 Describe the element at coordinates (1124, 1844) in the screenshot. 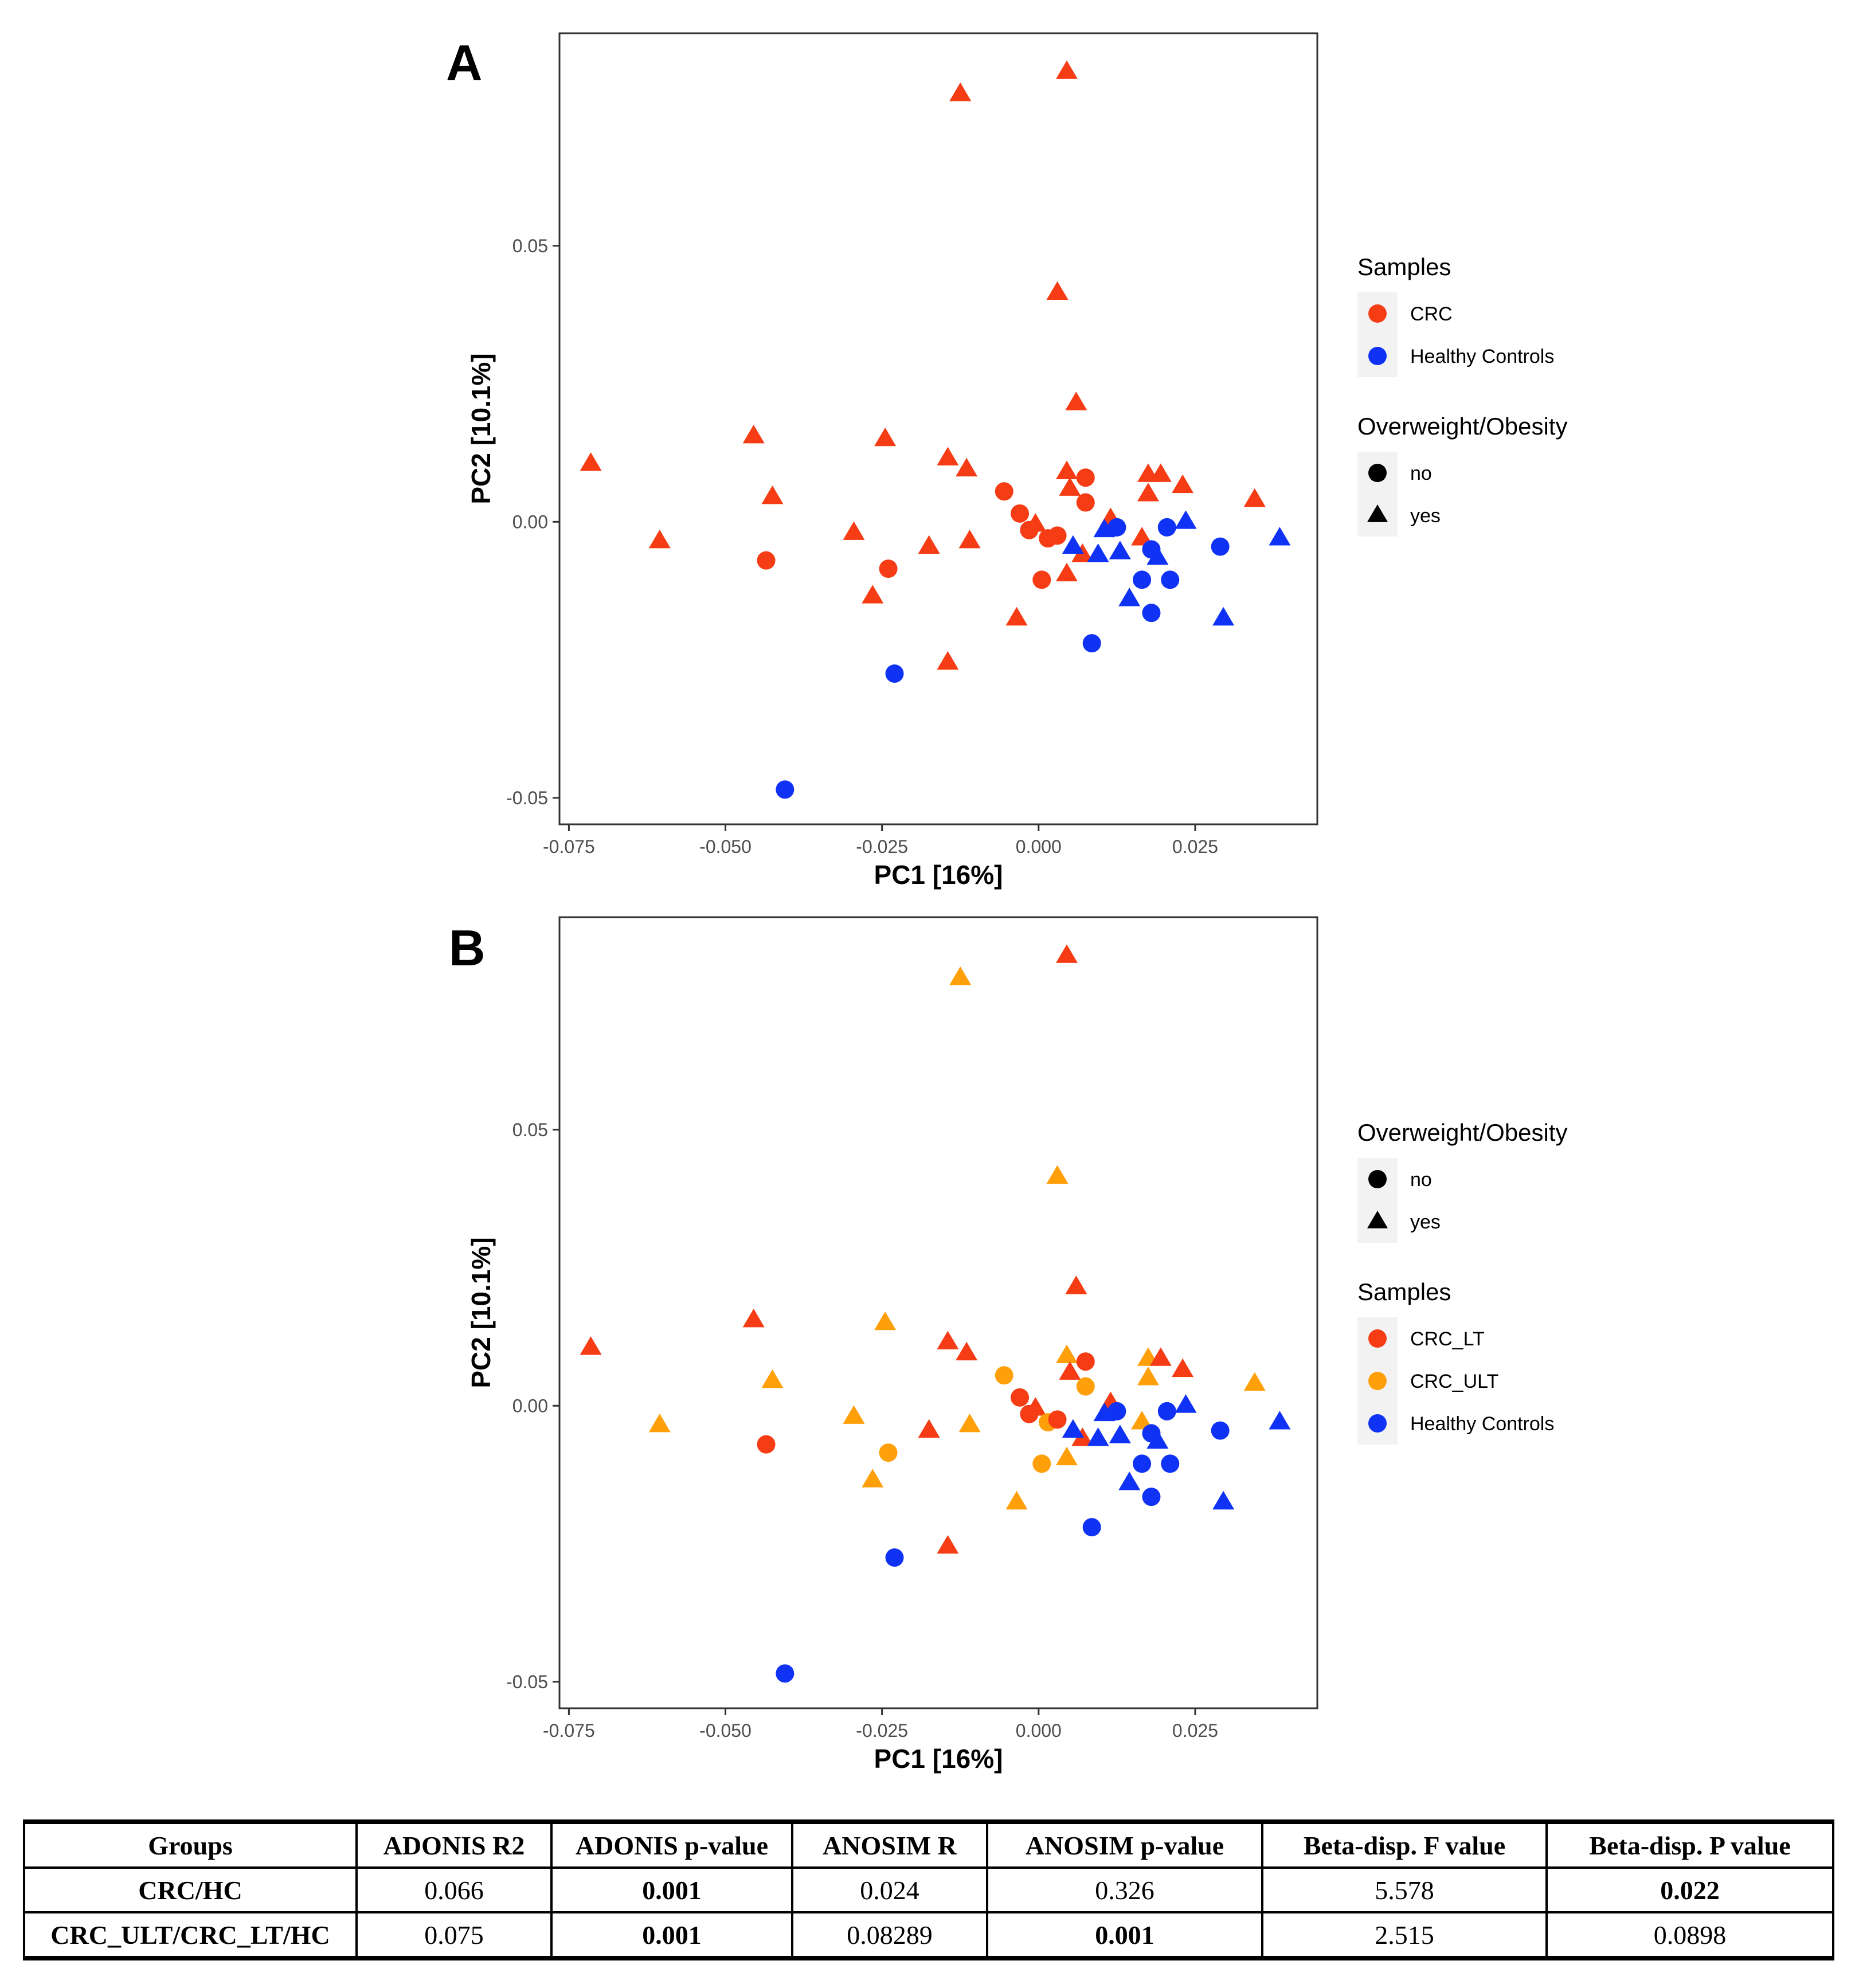

I see `table-header-cell: ANOSIM p-value` at that location.